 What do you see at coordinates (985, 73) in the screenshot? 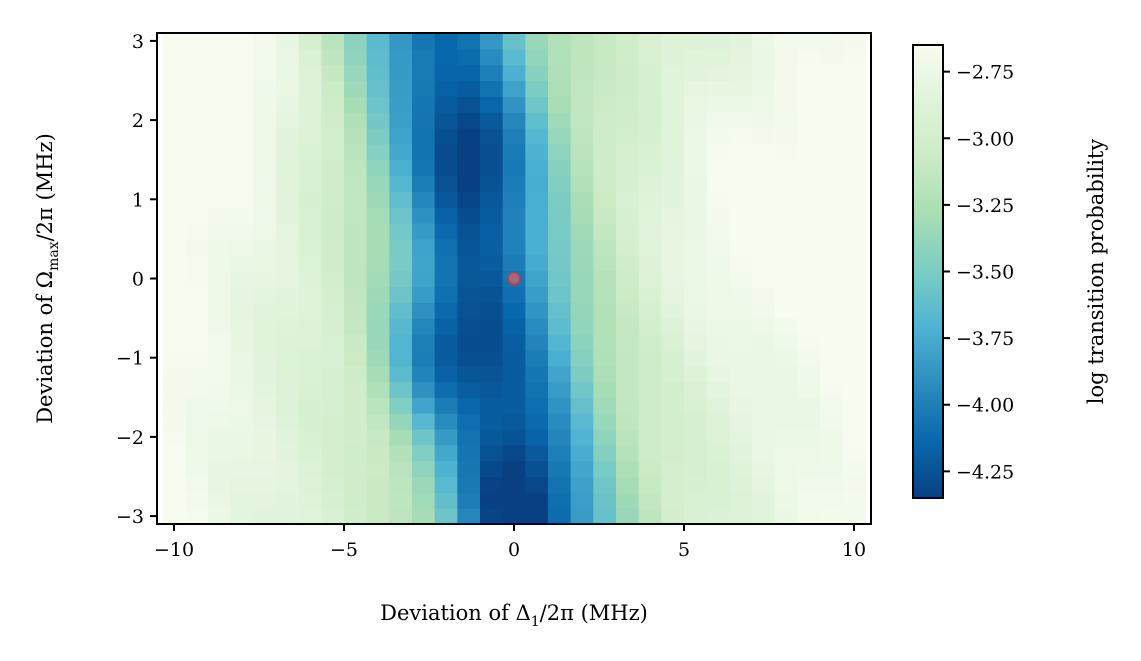
I see `colorbar-tick-label: −2.75` at bounding box center [985, 73].